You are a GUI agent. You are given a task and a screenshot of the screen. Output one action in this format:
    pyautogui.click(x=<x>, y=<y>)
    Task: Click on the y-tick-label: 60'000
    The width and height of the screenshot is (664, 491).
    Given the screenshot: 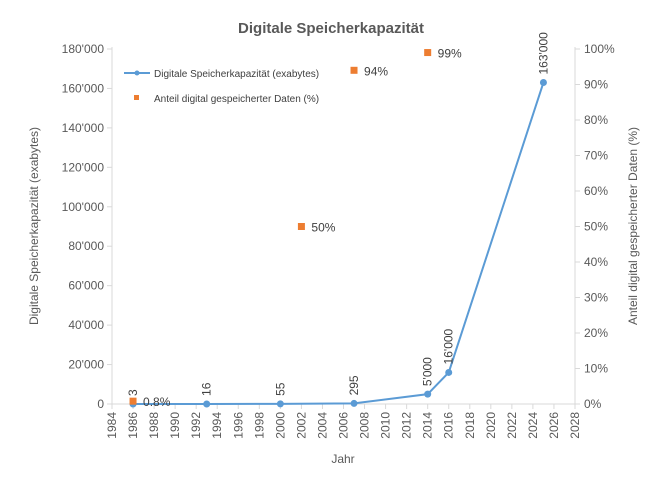 What is the action you would take?
    pyautogui.click(x=86, y=286)
    